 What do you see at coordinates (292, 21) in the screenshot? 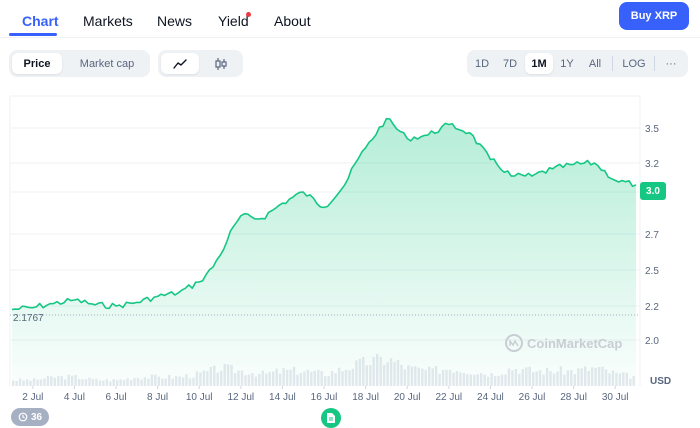
I see `tab-about: About` at bounding box center [292, 21].